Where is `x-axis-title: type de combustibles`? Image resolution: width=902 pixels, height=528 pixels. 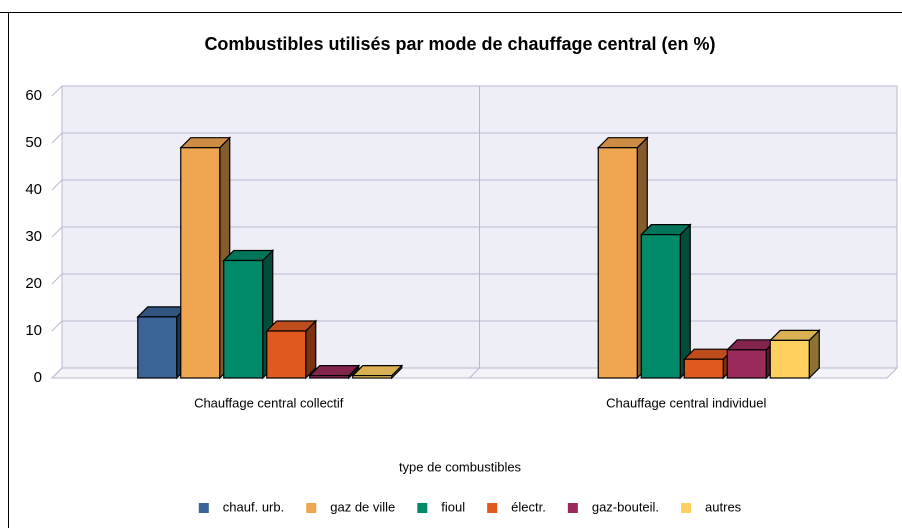
x-axis-title: type de combustibles is located at coordinates (460, 466).